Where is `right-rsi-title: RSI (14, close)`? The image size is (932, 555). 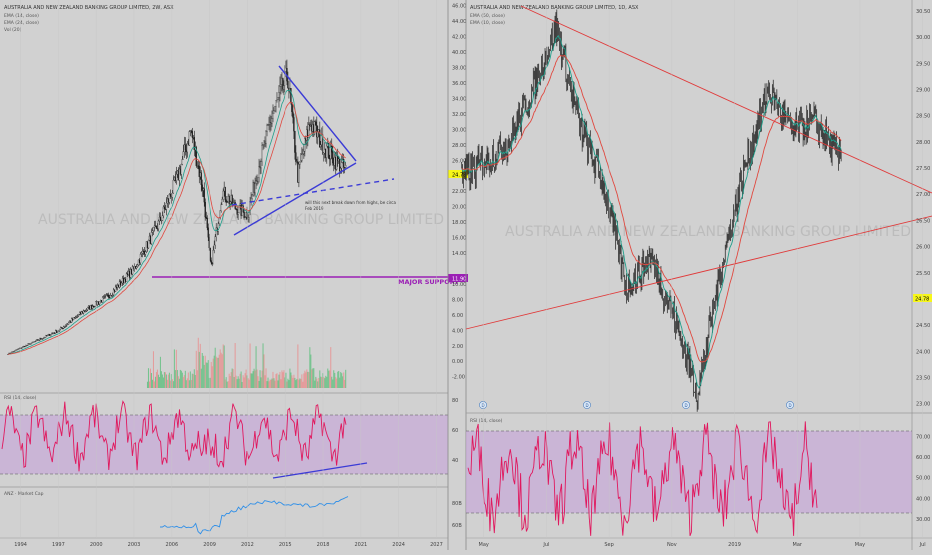 right-rsi-title: RSI (14, close) is located at coordinates (486, 421).